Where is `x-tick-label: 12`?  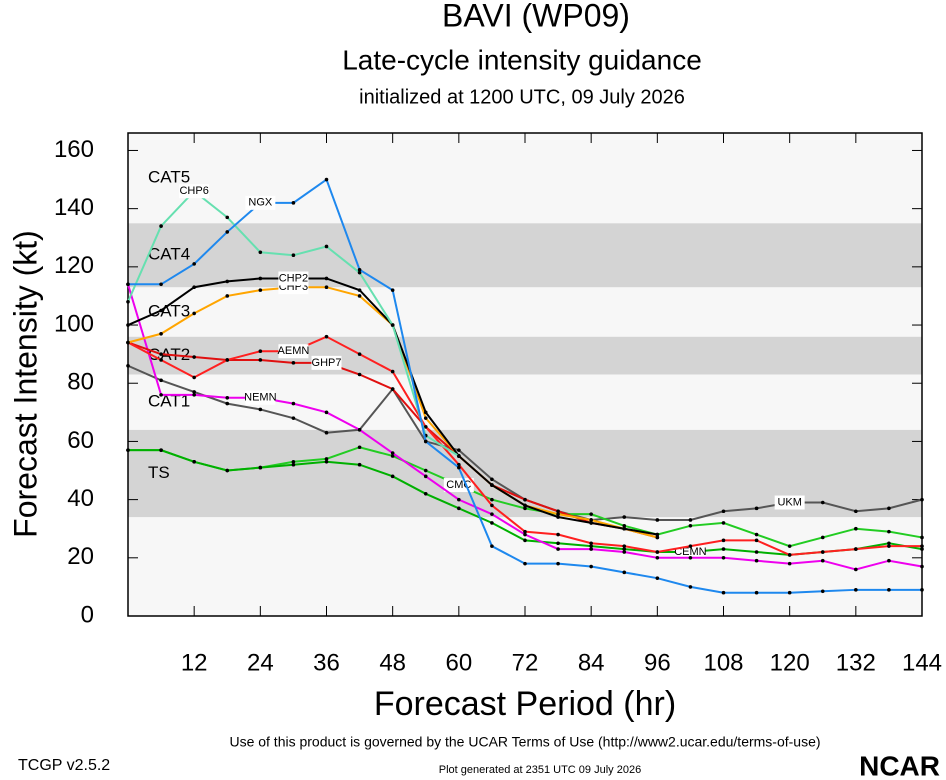
x-tick-label: 12 is located at coordinates (194, 662).